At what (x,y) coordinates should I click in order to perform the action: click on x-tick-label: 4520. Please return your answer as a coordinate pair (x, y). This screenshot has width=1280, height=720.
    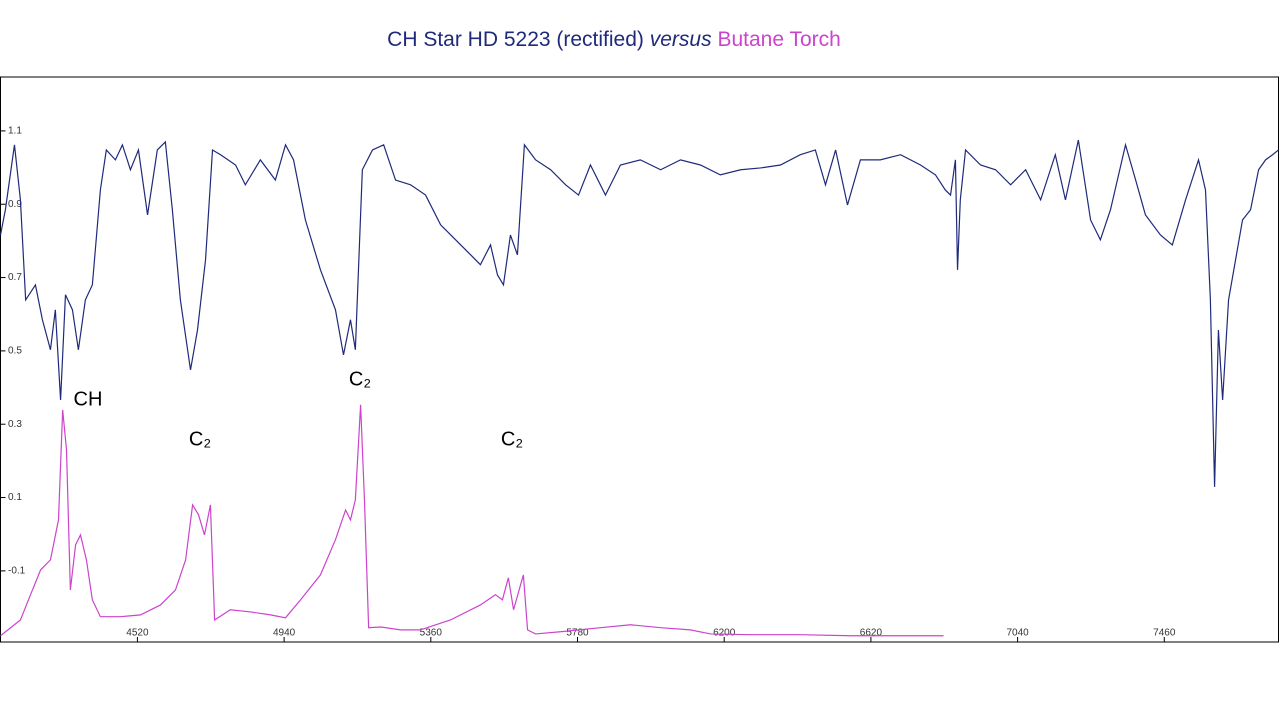
    Looking at the image, I should click on (137, 633).